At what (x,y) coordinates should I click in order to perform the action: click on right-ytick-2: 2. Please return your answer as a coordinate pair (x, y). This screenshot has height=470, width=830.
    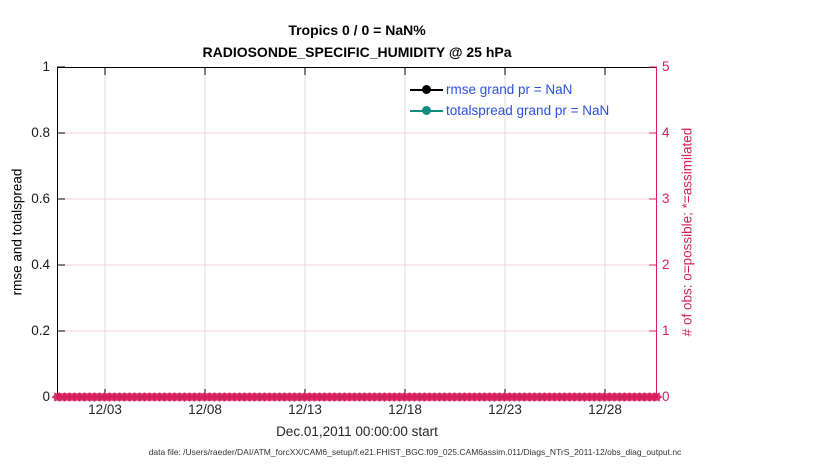
    Looking at the image, I should click on (666, 264).